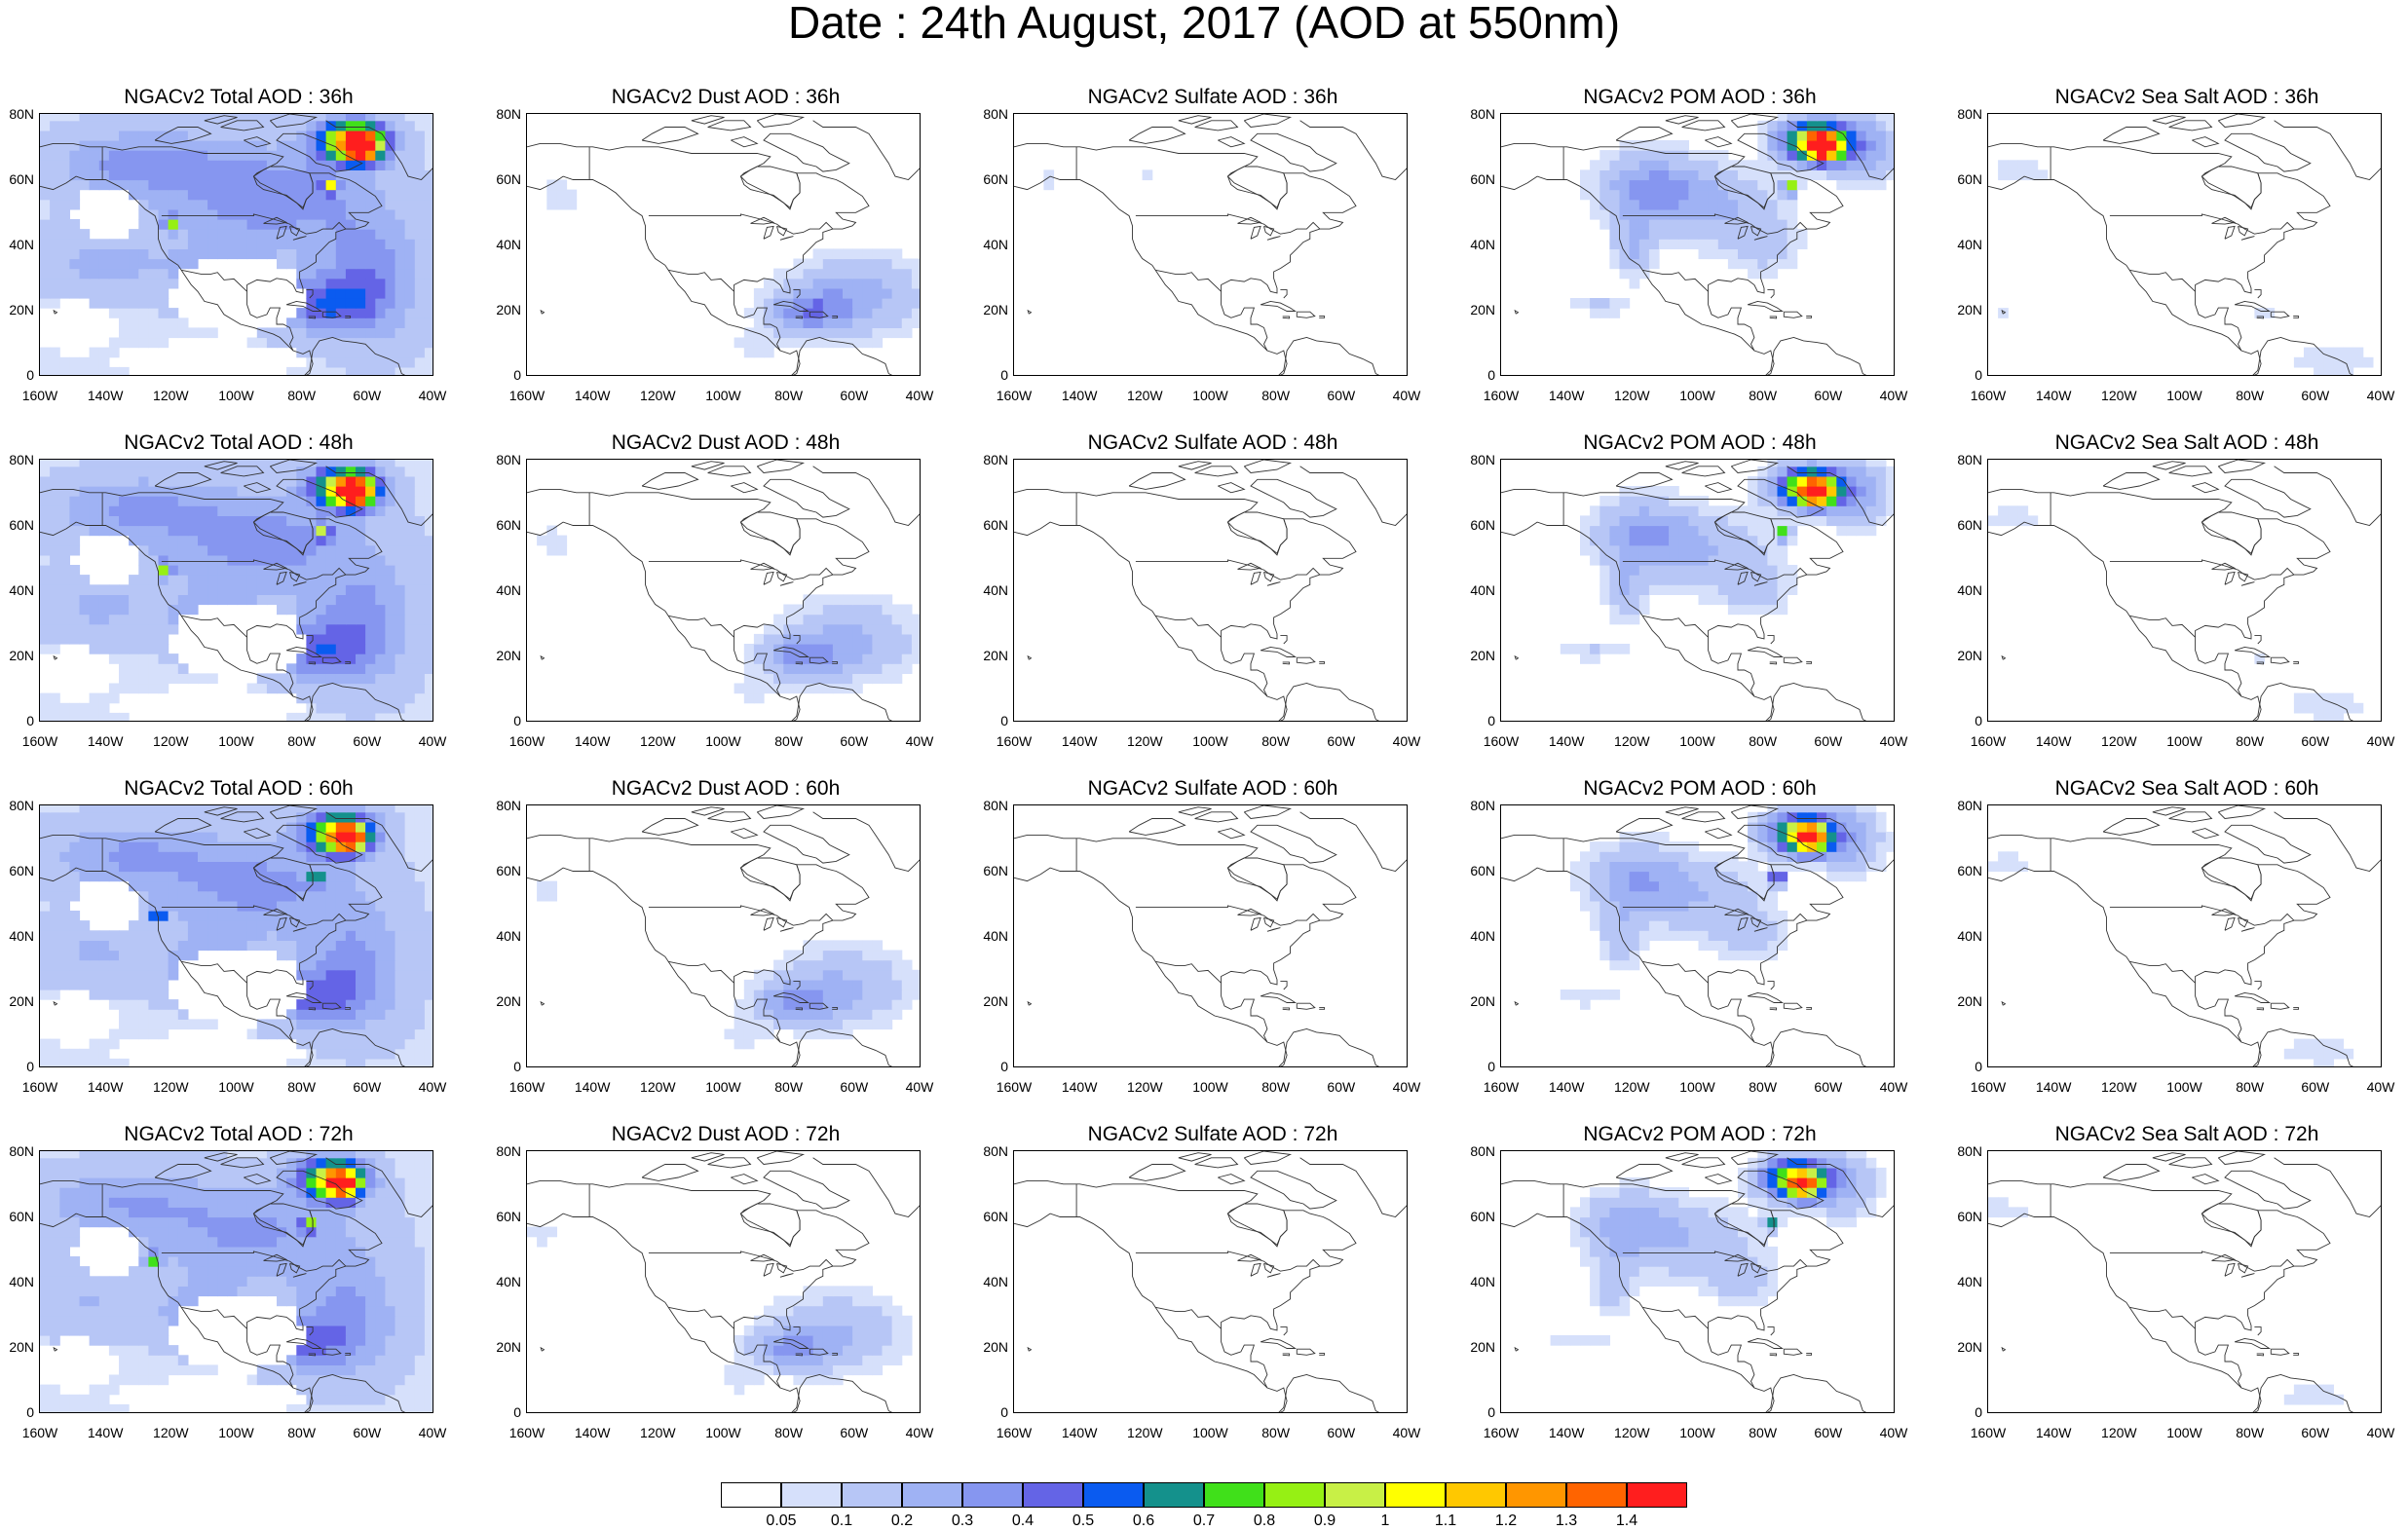  What do you see at coordinates (1688, 254) in the screenshot?
I see `map-area: 80N 60N 40N 20N 0 160W 140W 120W 100W 80W 60W 40W` at bounding box center [1688, 254].